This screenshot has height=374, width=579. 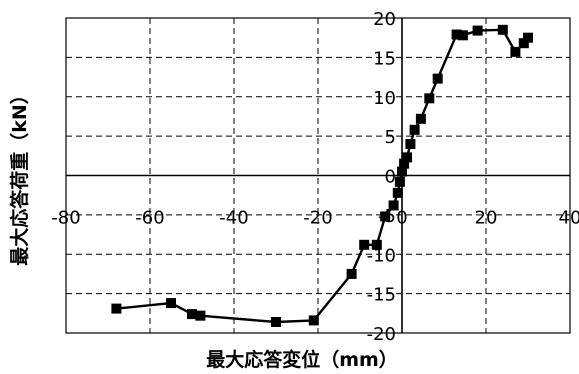 I want to click on y-tick-label: -5, so click(x=387, y=216).